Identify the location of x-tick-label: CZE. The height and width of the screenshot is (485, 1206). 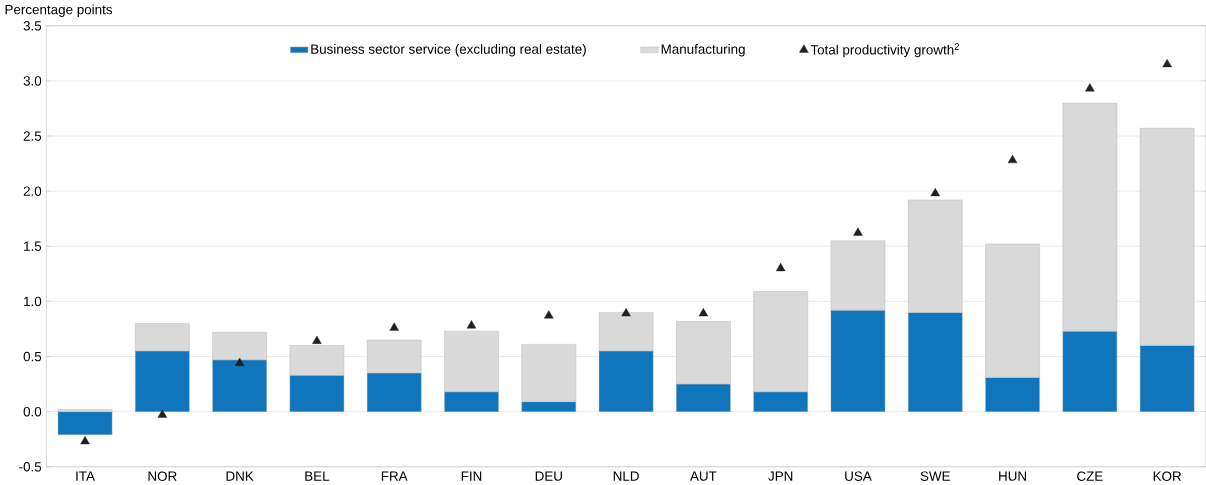
(1090, 476).